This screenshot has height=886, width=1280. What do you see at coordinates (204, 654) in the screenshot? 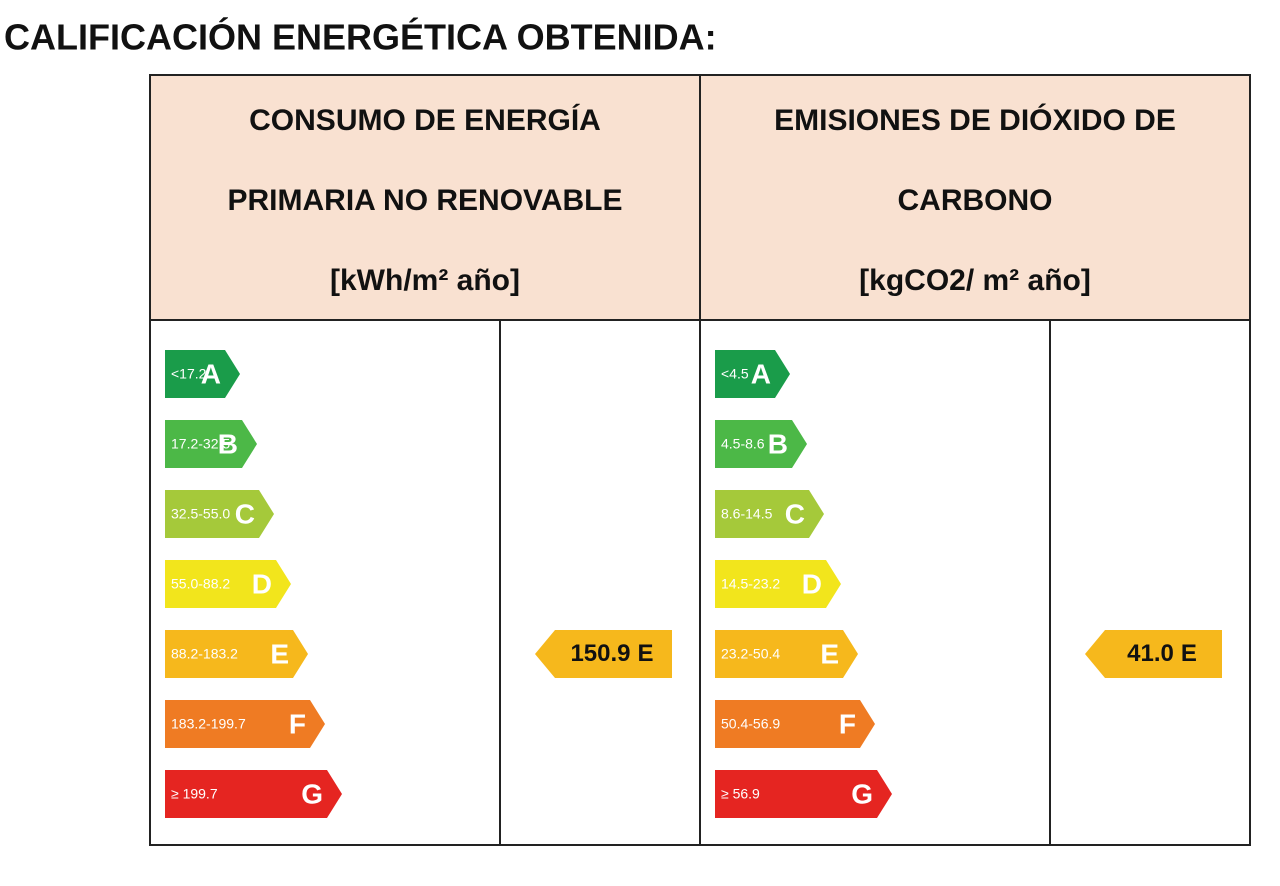
I see `rating-range: 88.2-183.2` at bounding box center [204, 654].